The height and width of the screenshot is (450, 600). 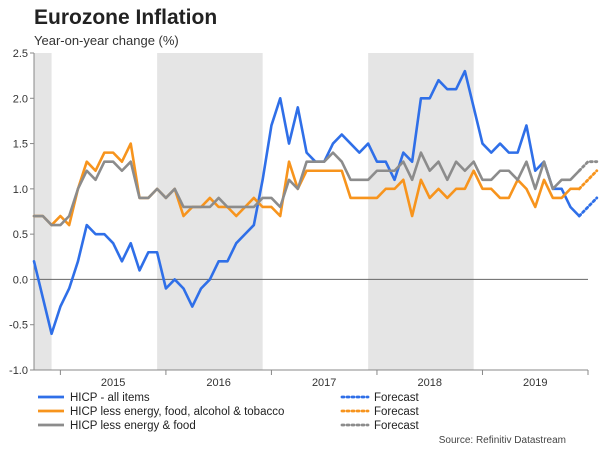 I want to click on y-tick-label: 1.5, so click(x=20, y=145).